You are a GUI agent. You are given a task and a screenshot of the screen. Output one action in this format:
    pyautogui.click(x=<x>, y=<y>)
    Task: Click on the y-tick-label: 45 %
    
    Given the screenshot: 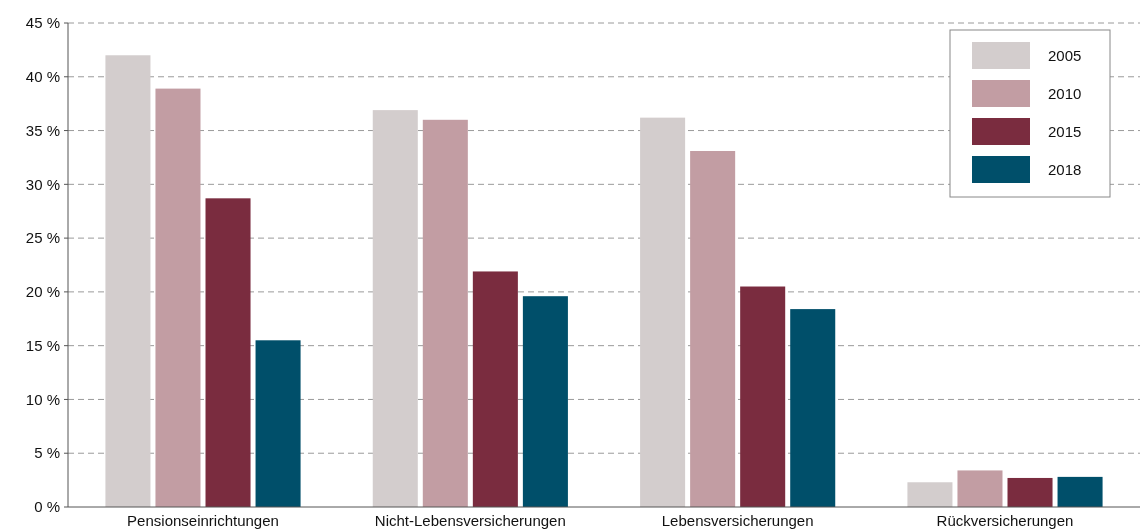 What is the action you would take?
    pyautogui.click(x=42, y=23)
    